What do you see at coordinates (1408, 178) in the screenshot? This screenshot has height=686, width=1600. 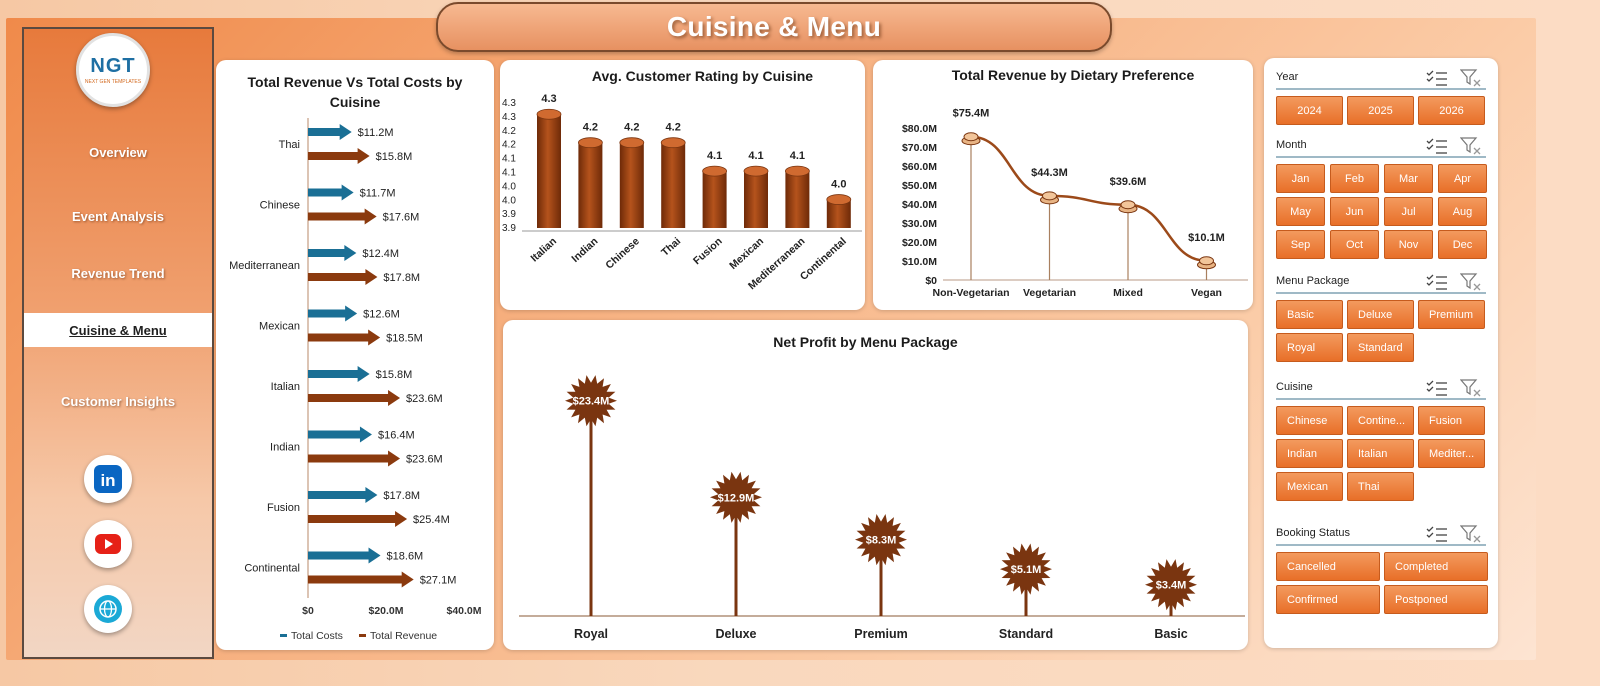 I see `slicer-button-month: Mar` at bounding box center [1408, 178].